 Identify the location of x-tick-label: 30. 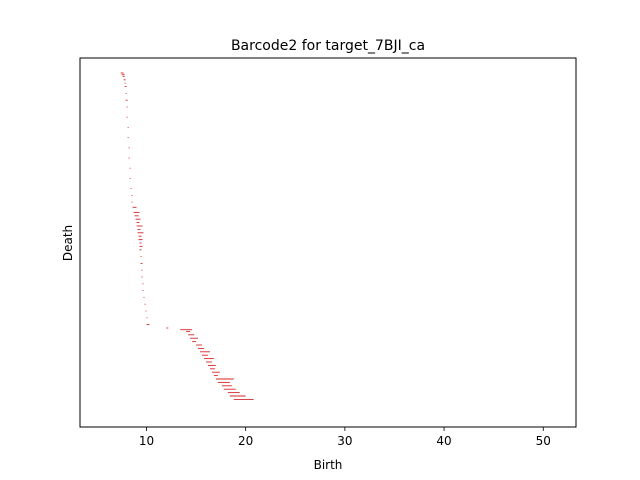
(344, 441).